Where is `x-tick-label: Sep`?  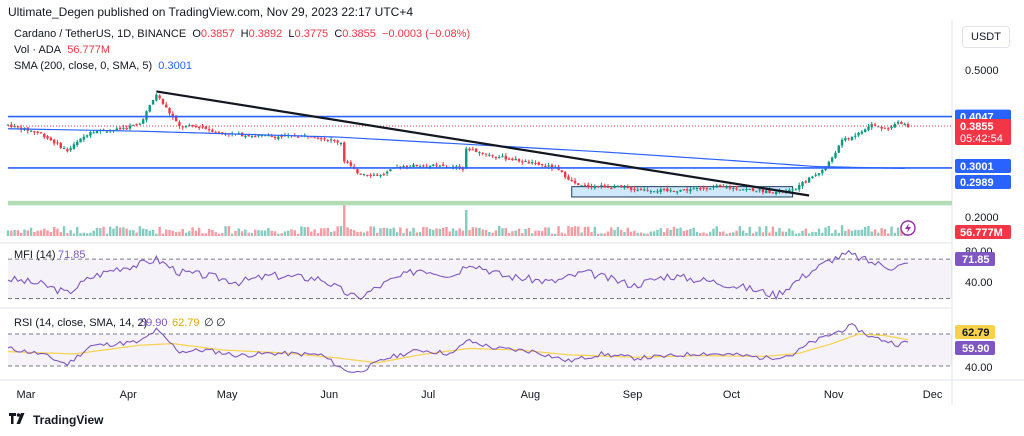 x-tick-label: Sep is located at coordinates (633, 395).